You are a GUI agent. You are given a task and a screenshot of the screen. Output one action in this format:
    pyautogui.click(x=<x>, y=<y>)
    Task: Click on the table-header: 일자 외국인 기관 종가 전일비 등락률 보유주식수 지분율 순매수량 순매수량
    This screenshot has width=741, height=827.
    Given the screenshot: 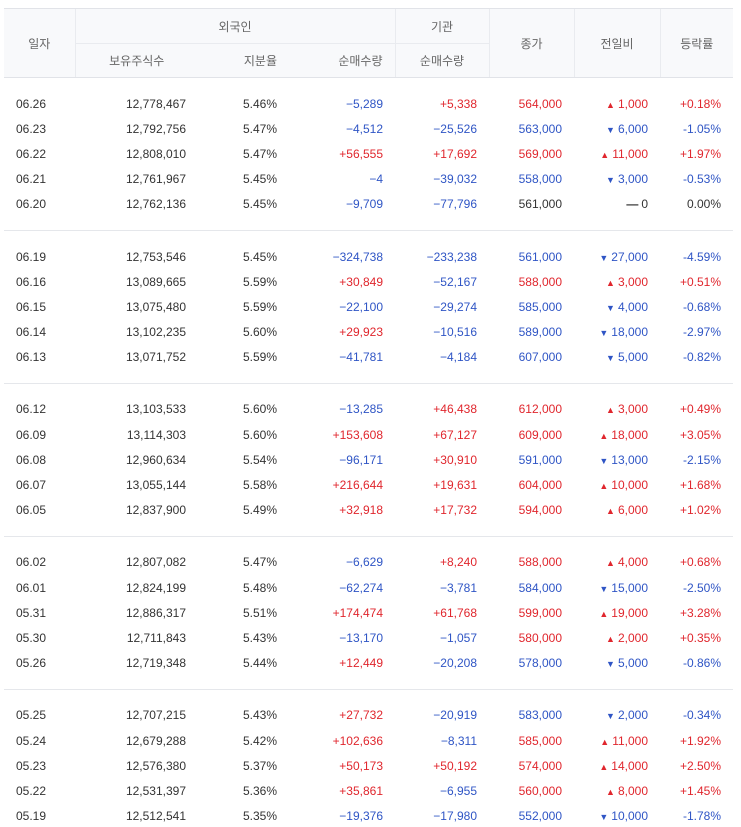 What is the action you would take?
    pyautogui.click(x=368, y=43)
    